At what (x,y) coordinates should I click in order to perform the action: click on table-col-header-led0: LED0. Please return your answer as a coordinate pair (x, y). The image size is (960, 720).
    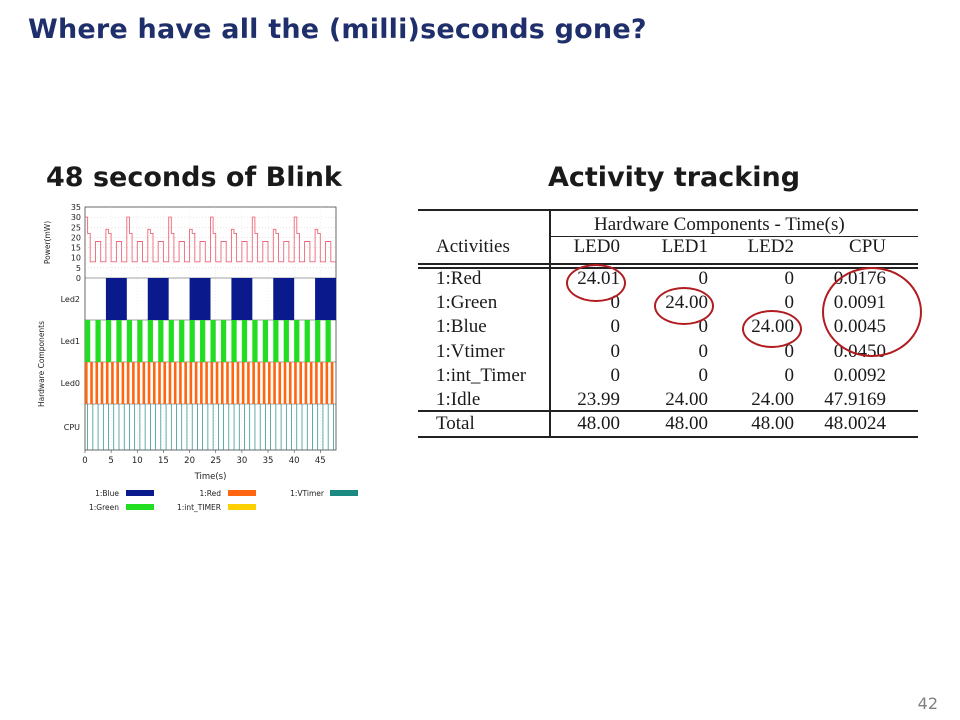
    Looking at the image, I should click on (596, 246).